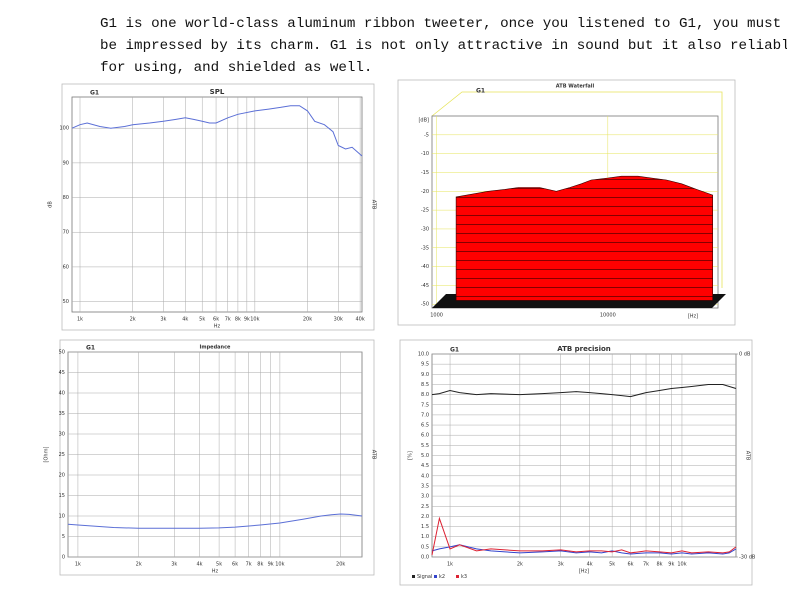 This screenshot has width=787, height=593. Describe the element at coordinates (584, 349) in the screenshot. I see `chart-title: ATB precision` at that location.